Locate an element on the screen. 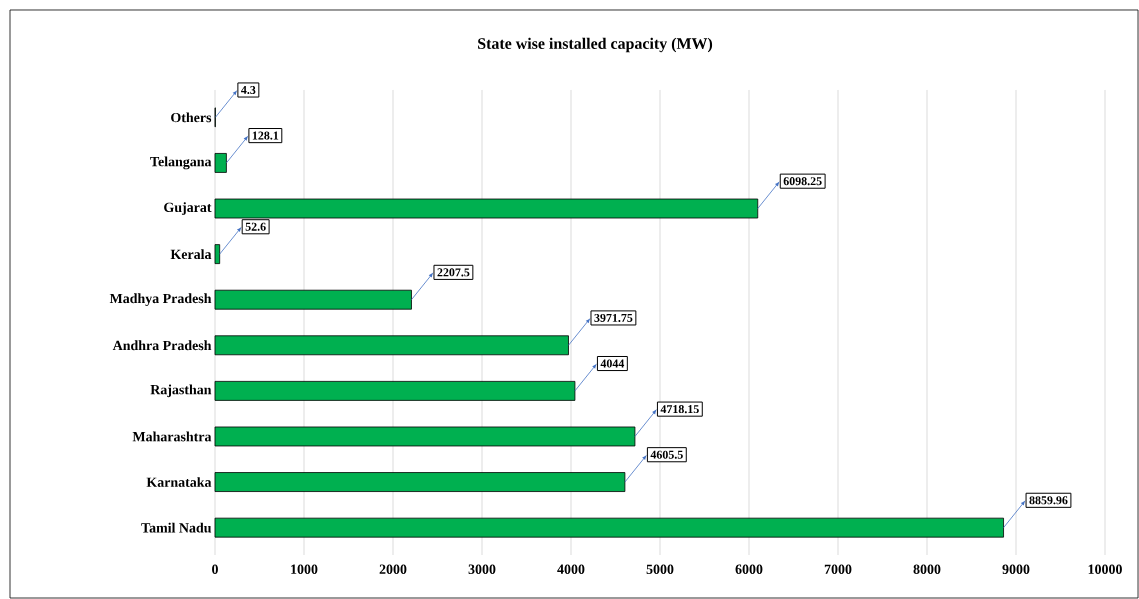  data-label: 4718.15 is located at coordinates (679, 409).